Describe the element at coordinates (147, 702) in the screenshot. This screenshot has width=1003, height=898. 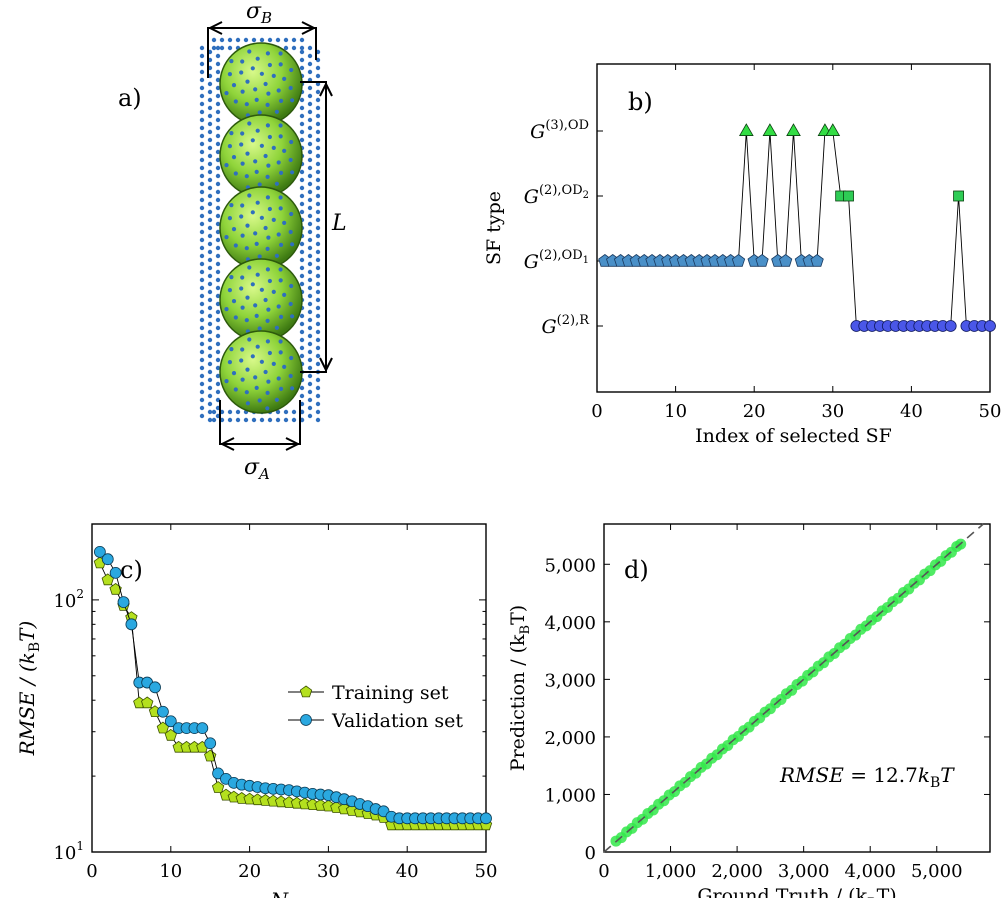
I see `training-point` at that location.